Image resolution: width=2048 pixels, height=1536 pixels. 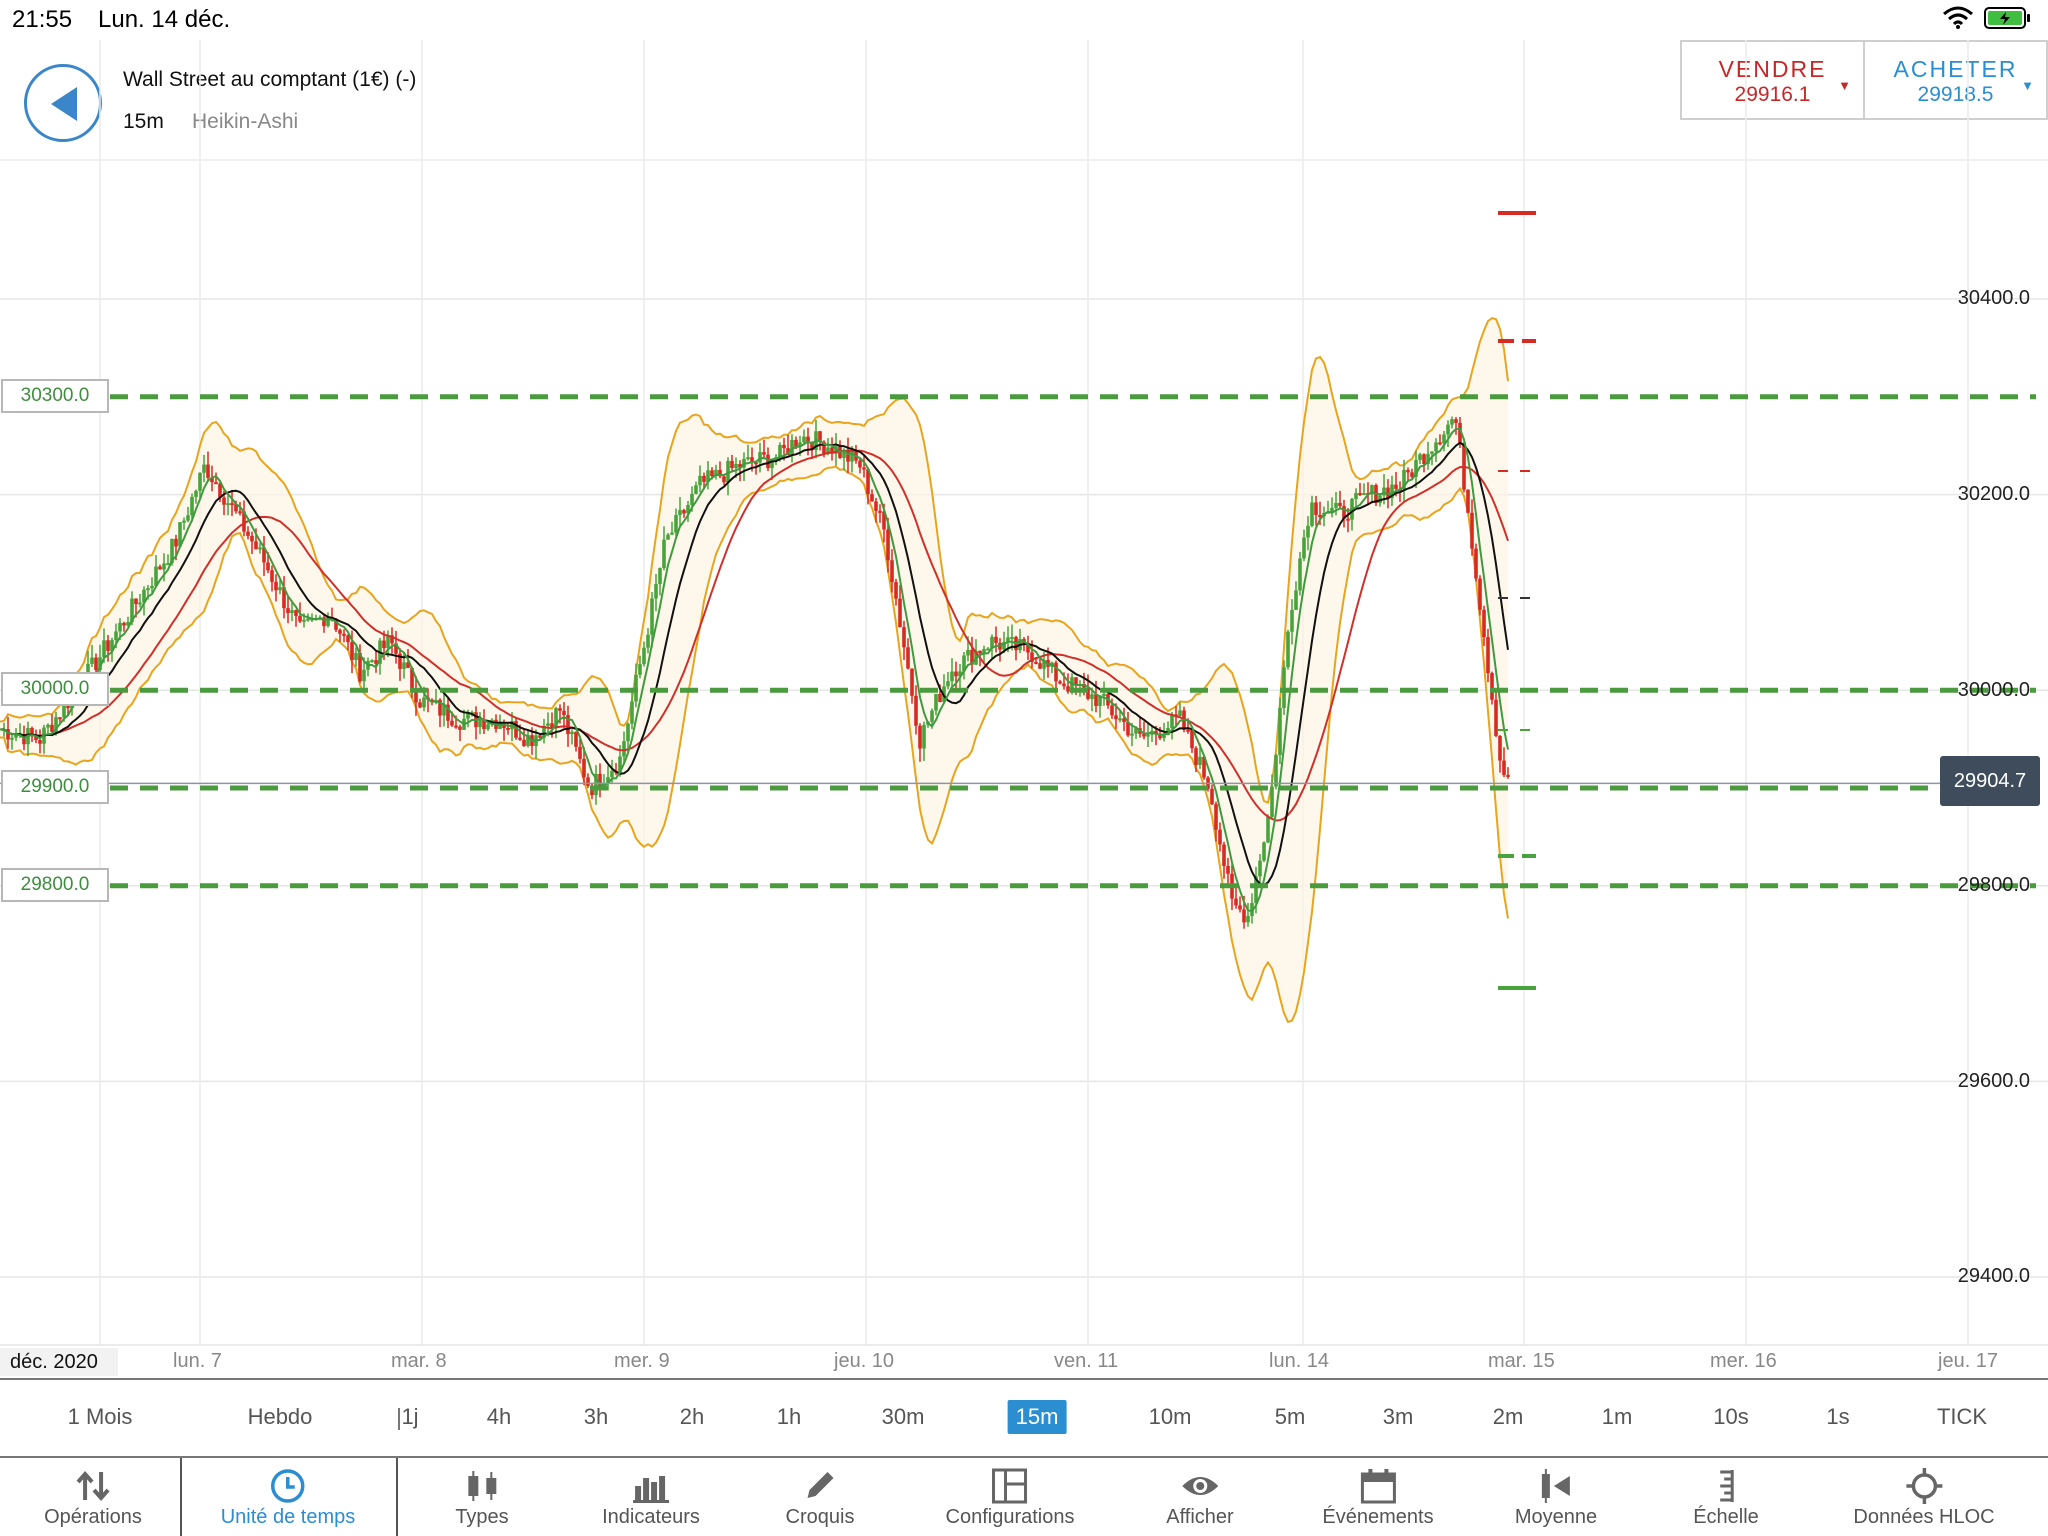 I want to click on status-bar: 21:55 Lun. 14 déc., so click(x=1024, y=20).